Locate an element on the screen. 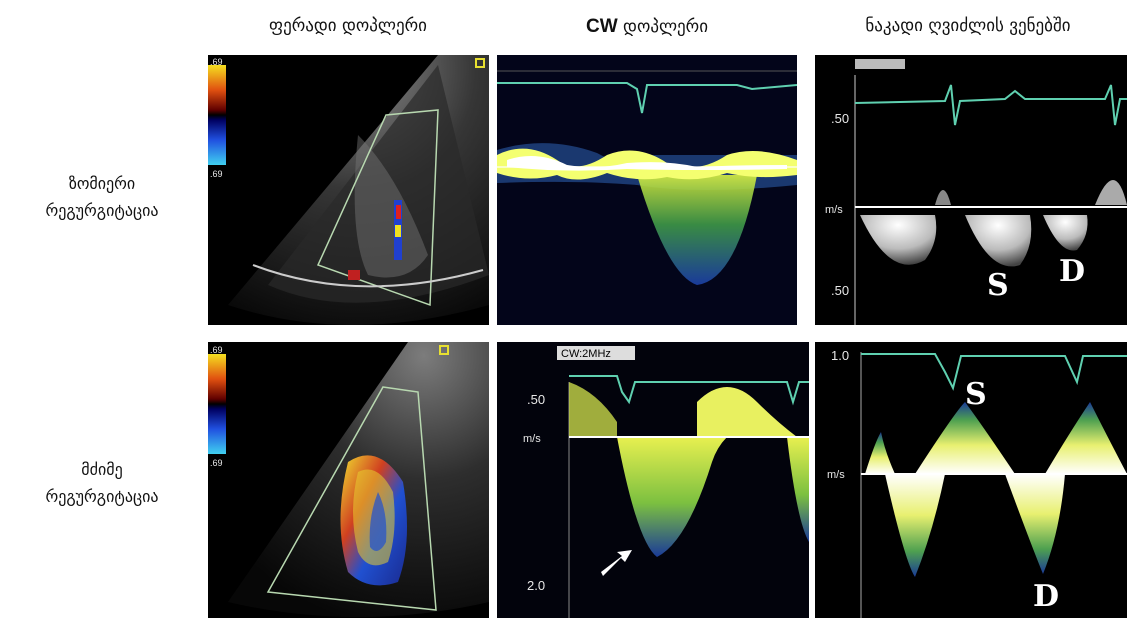  panel-top-color-doppler: .69 .69 is located at coordinates (348, 190).